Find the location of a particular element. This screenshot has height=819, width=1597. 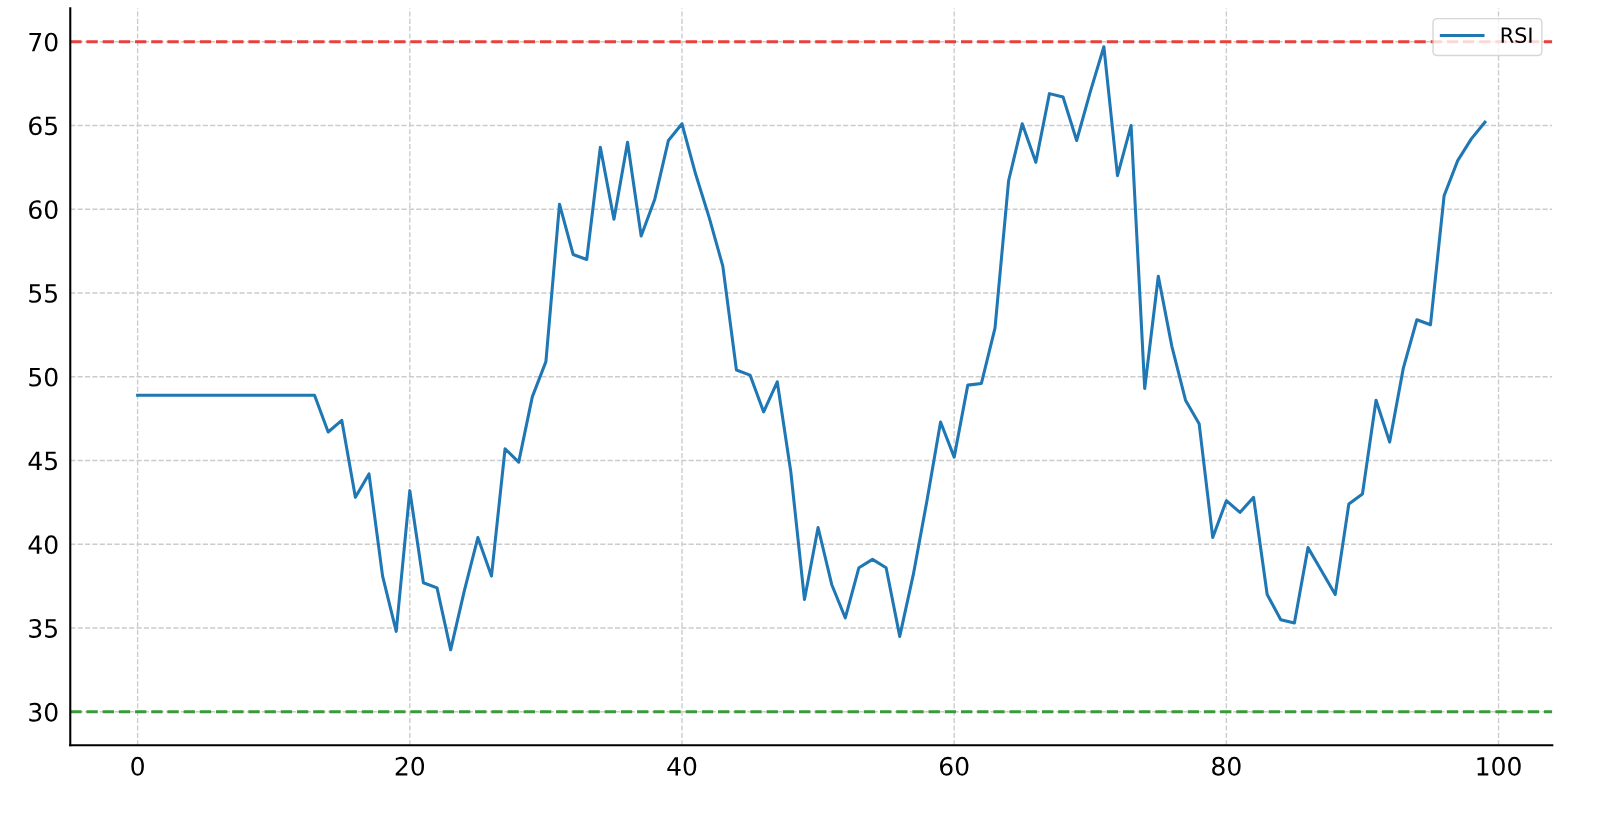

x-tick-label: 60 is located at coordinates (954, 766).